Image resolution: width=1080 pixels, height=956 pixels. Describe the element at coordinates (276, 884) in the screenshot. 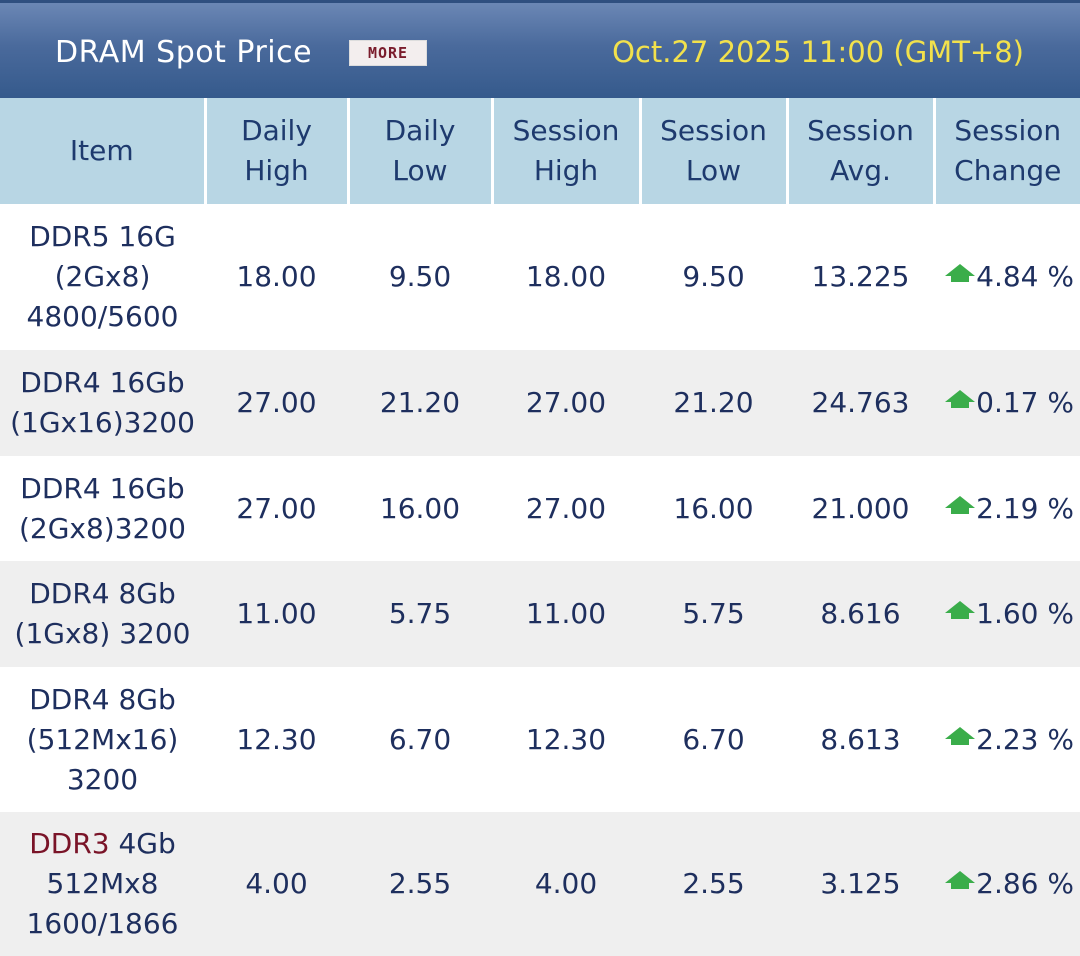

I see `daily-high-cell: 4.00` at that location.